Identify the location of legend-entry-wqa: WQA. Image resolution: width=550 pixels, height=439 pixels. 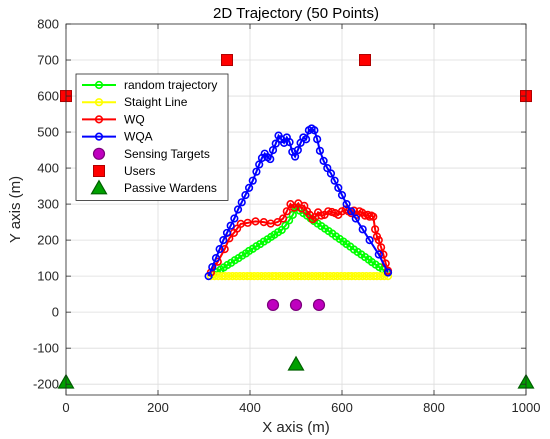
(117, 137).